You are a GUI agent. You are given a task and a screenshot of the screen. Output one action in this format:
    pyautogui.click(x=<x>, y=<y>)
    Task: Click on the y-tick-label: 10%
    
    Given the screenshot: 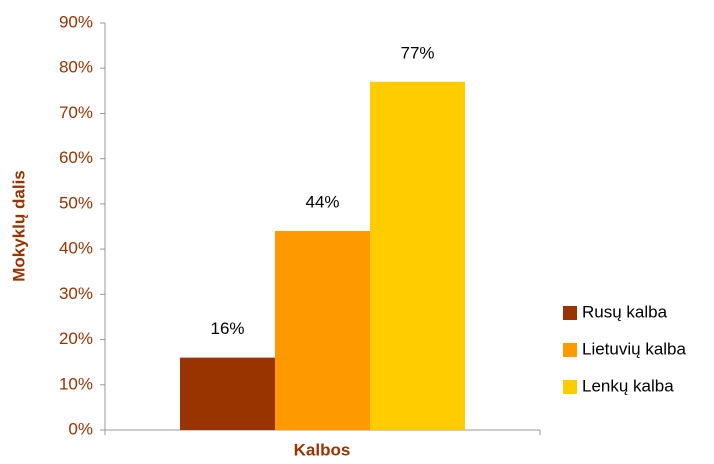 What is the action you would take?
    pyautogui.click(x=76, y=383)
    